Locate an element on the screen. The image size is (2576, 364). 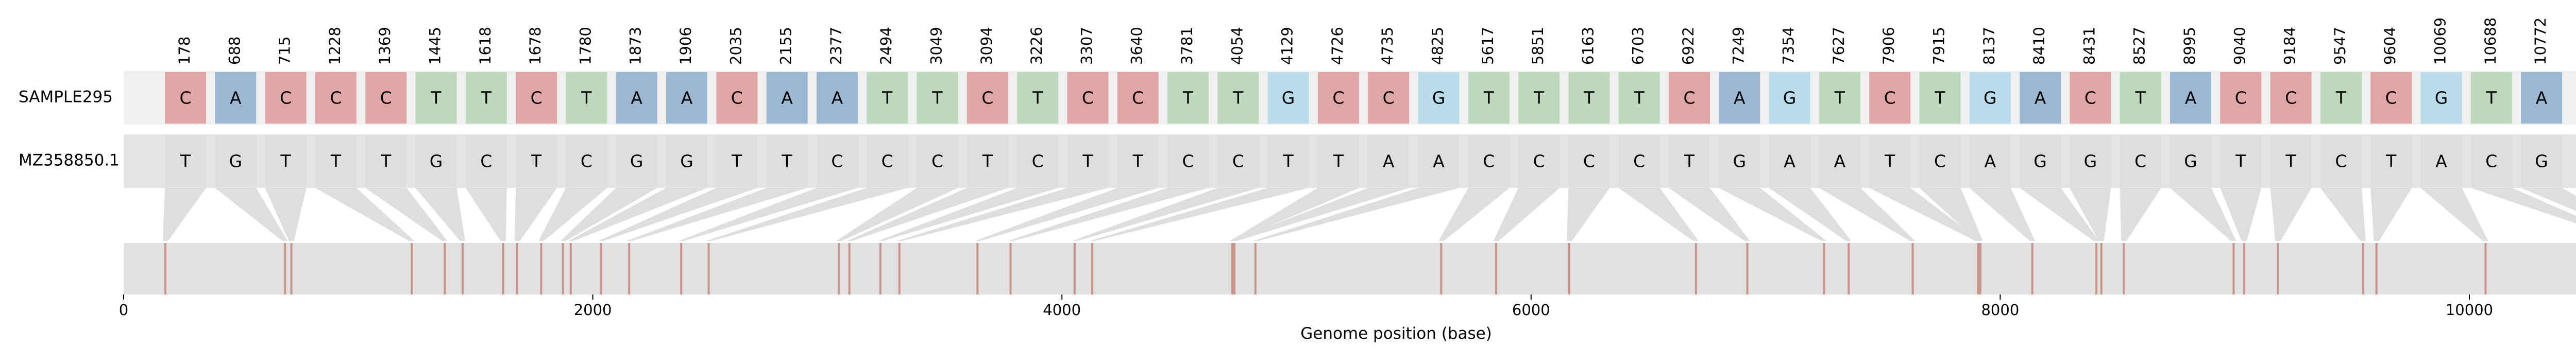
snp-position-label: 9604 is located at coordinates (2390, 46).